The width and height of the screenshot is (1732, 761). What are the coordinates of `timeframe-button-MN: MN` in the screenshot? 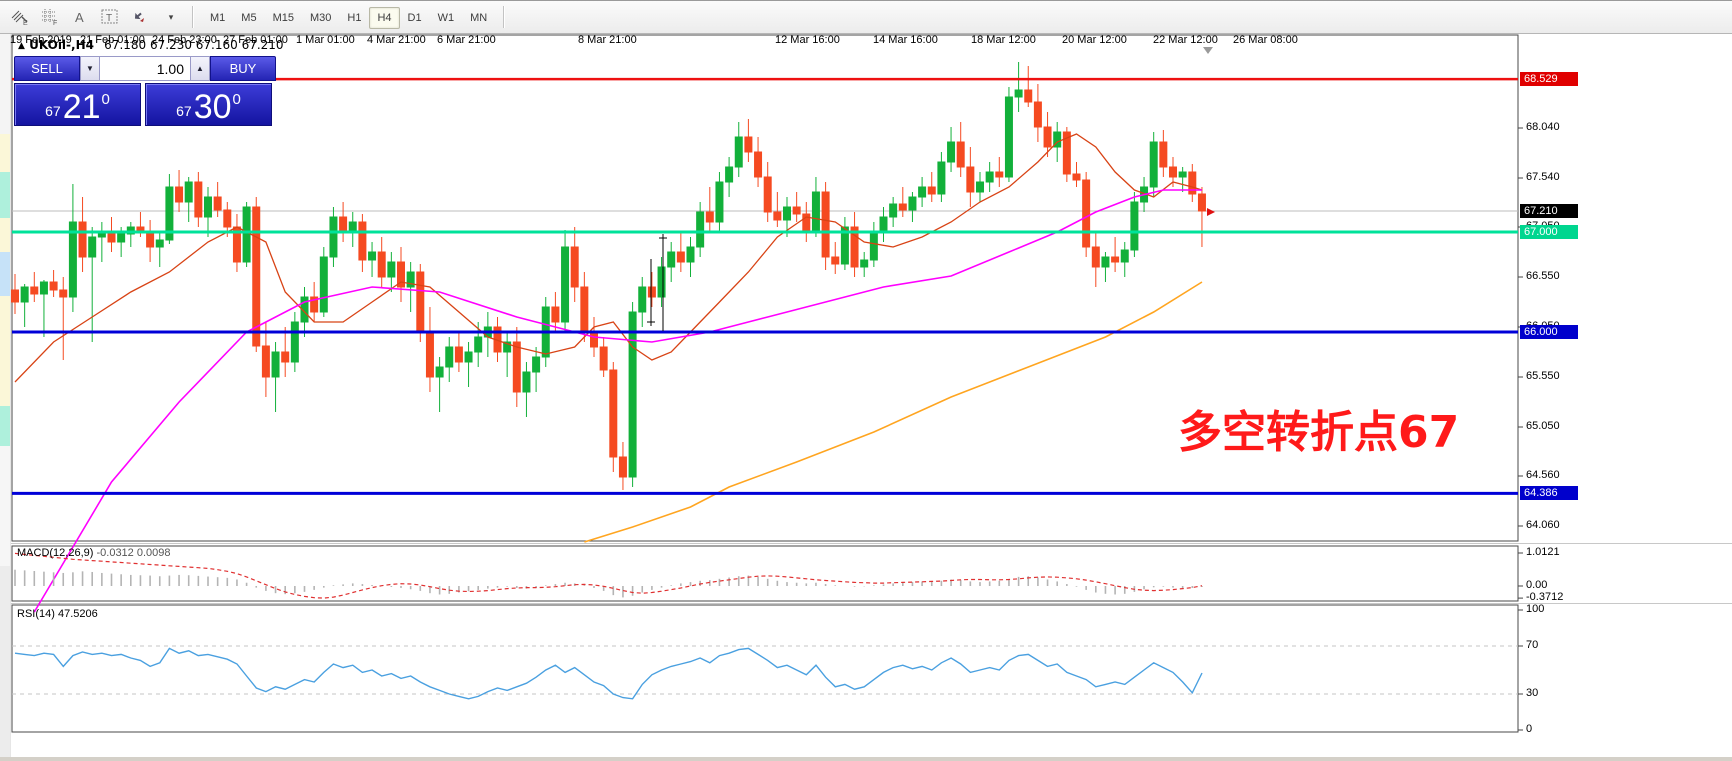 It's located at (479, 18).